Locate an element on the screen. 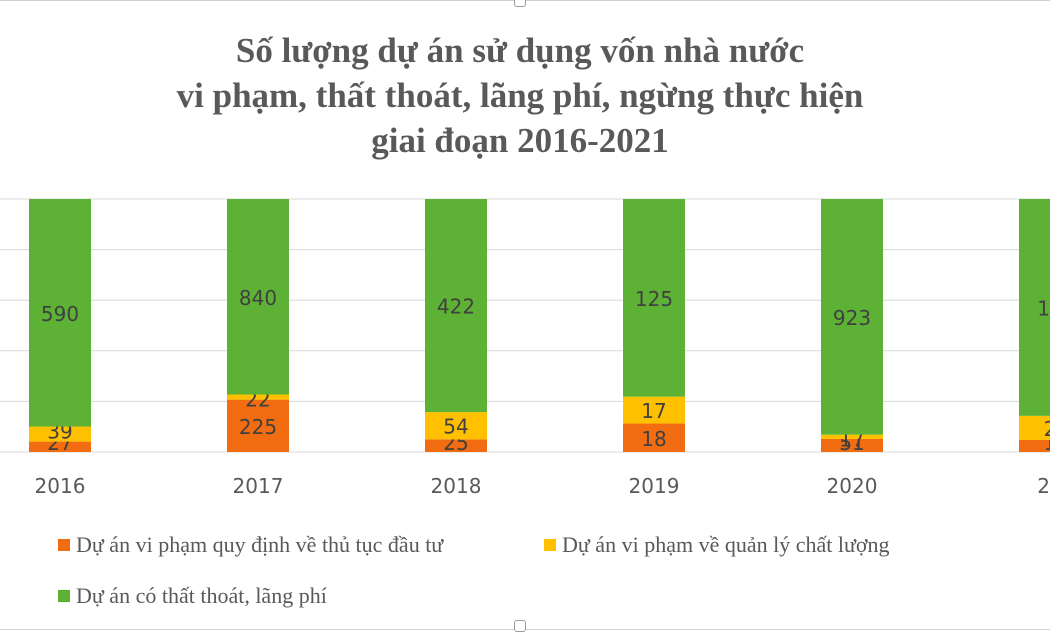  legend-swatch-green is located at coordinates (64, 596).